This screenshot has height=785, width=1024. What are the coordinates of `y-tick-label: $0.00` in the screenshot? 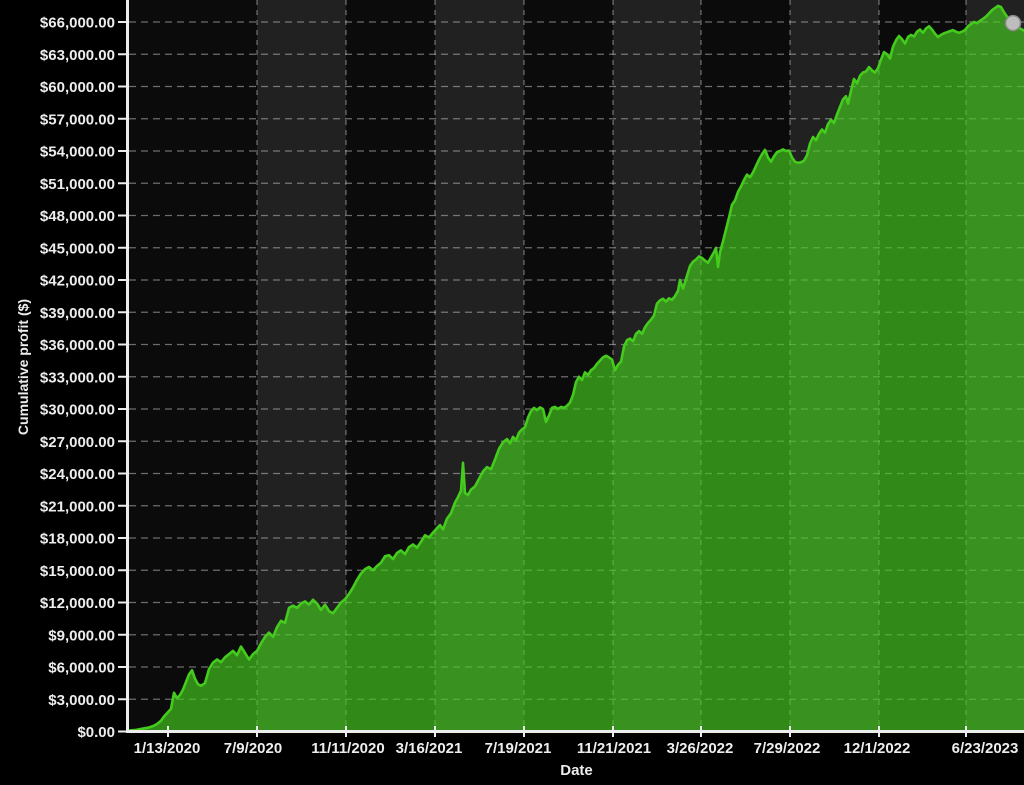 It's located at (96, 732).